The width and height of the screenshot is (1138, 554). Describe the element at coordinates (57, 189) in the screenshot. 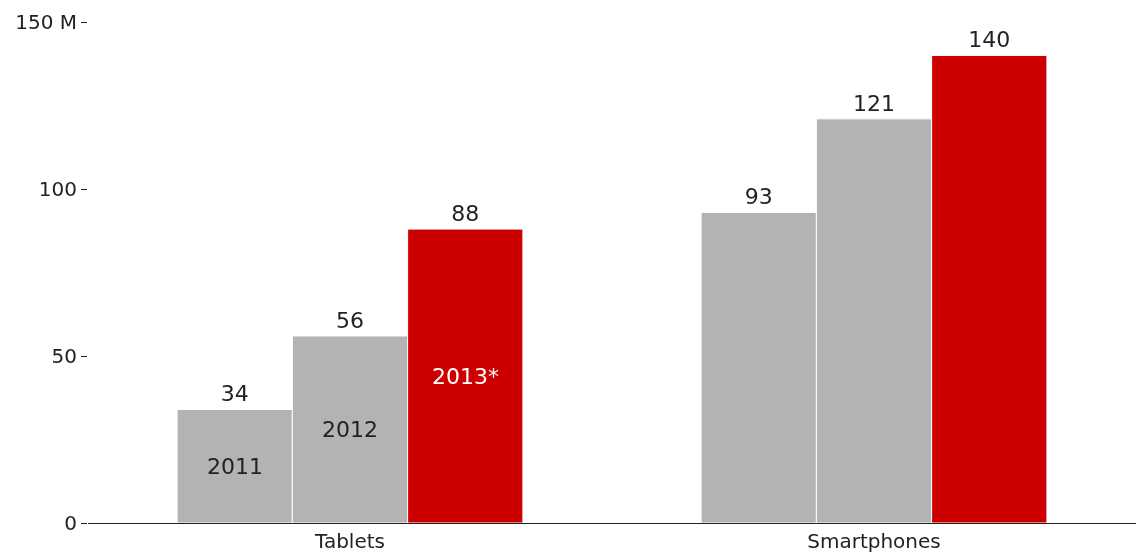

I see `y-tick-label: 100` at that location.